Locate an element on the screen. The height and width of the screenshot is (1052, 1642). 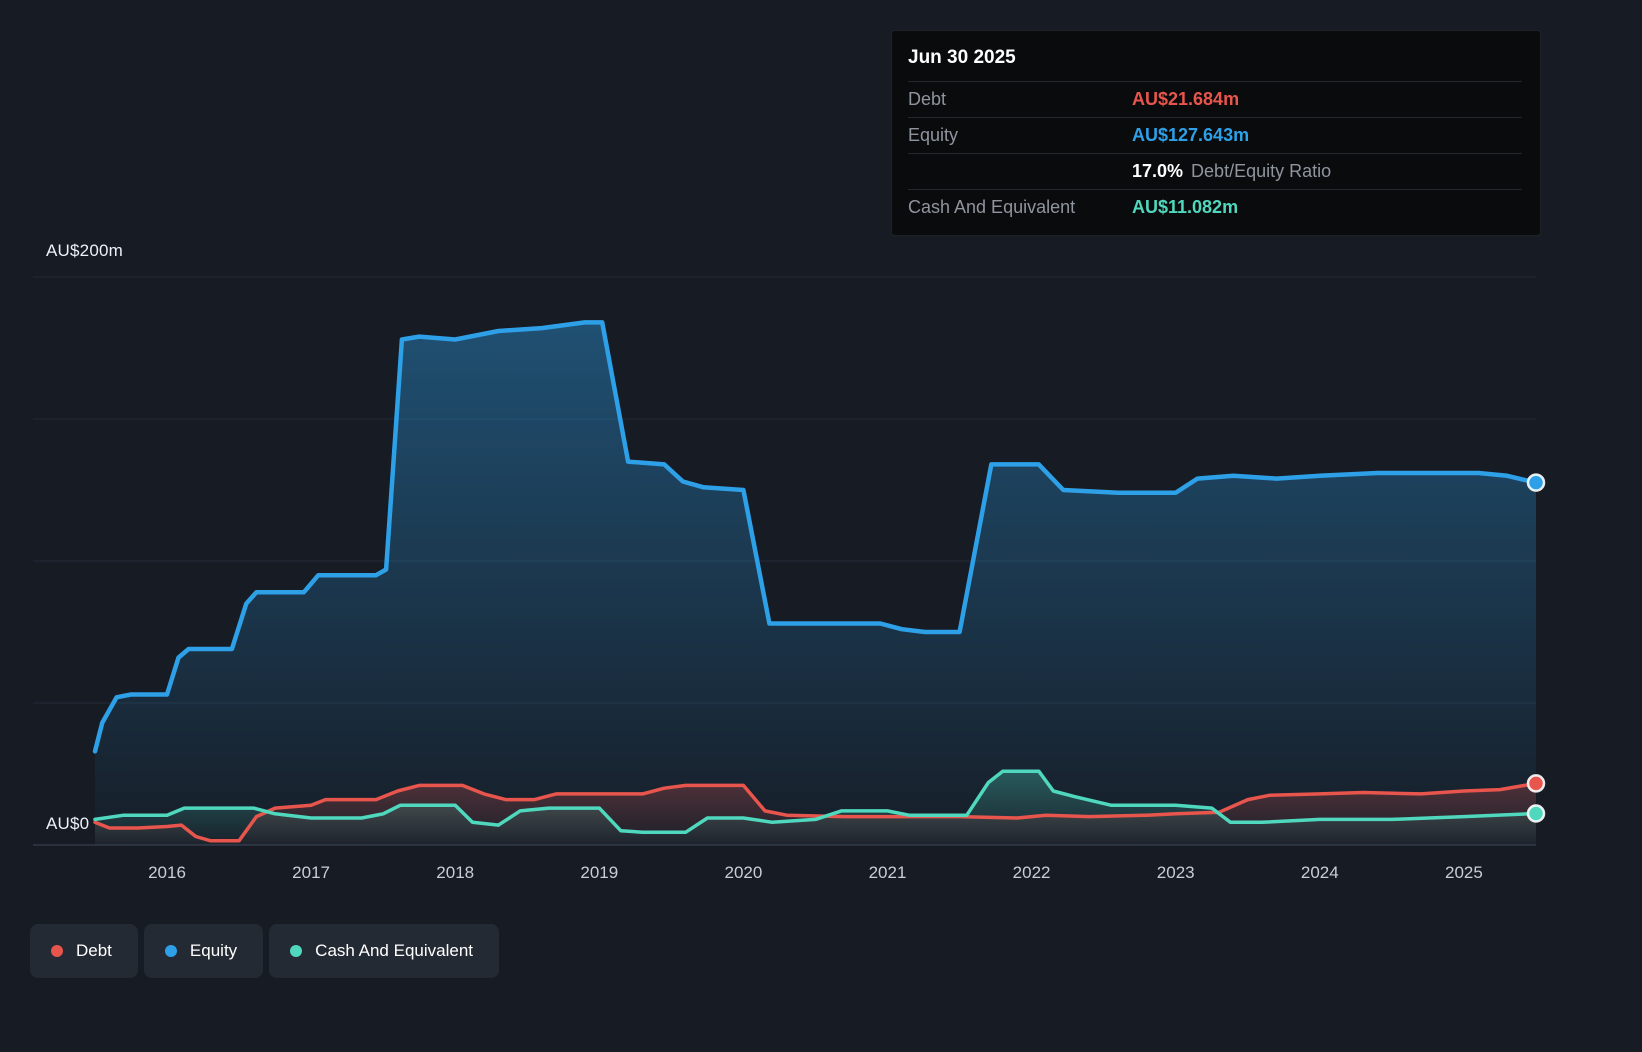
tooltip-equity-value: AU$127.643m is located at coordinates (1191, 135).